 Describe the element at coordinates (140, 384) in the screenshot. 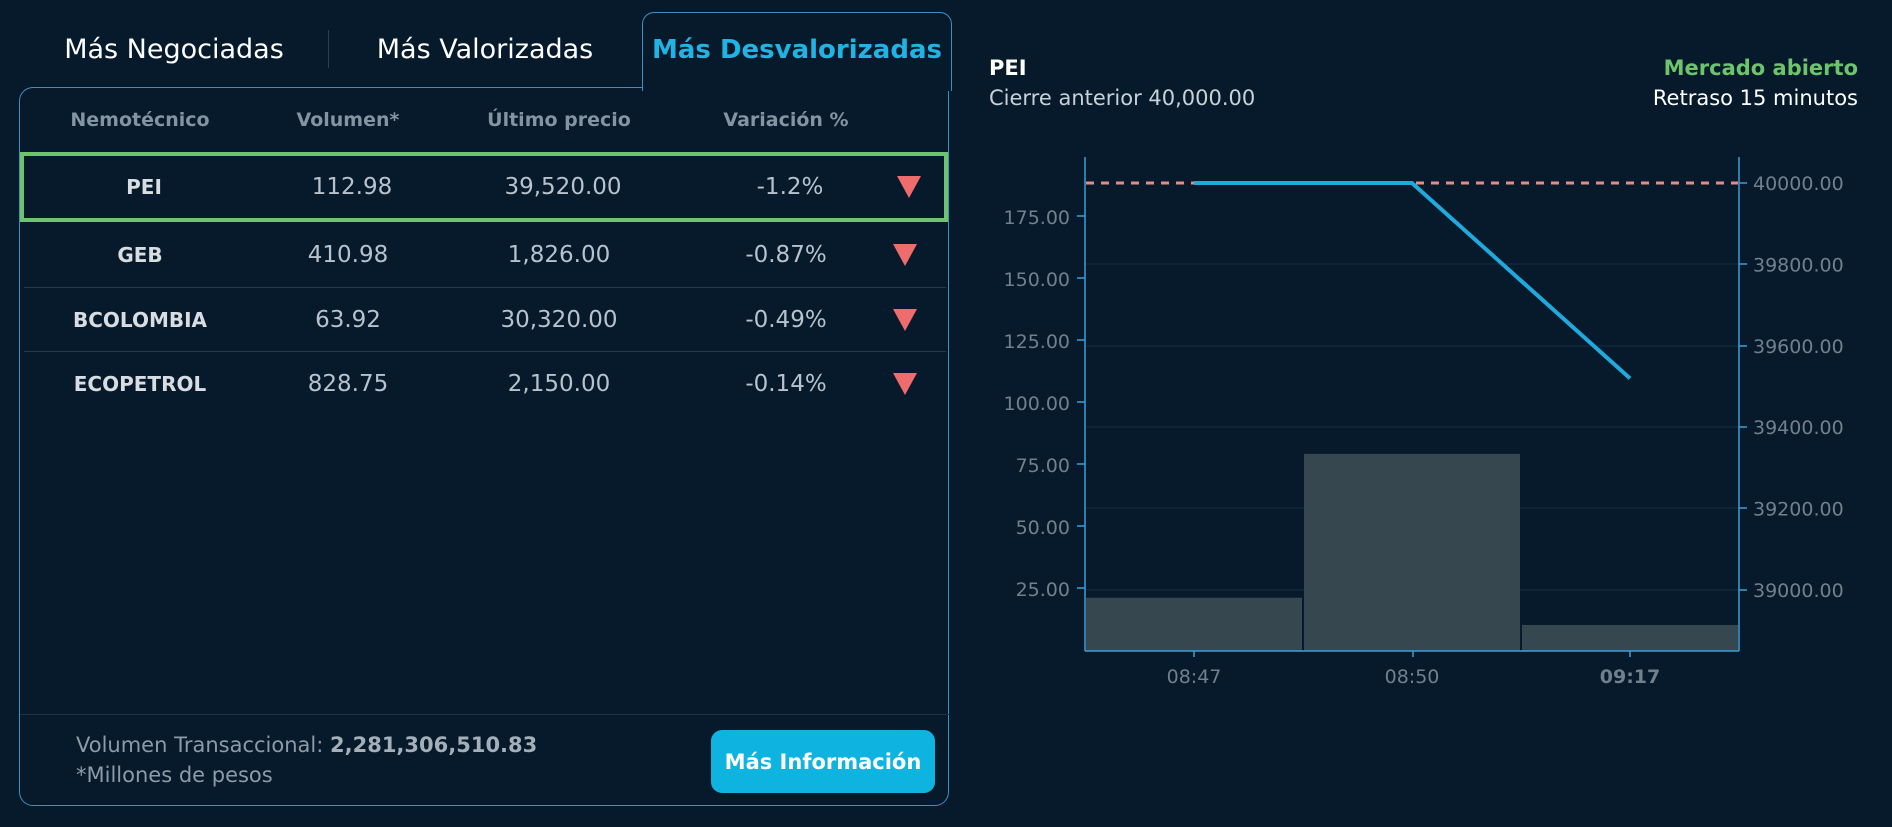

I see `row-symbol: ECOPETROL` at that location.